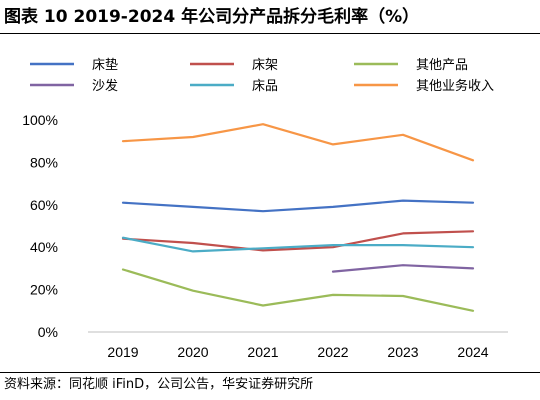  I want to click on y-tick-label: 80%, so click(44, 162).